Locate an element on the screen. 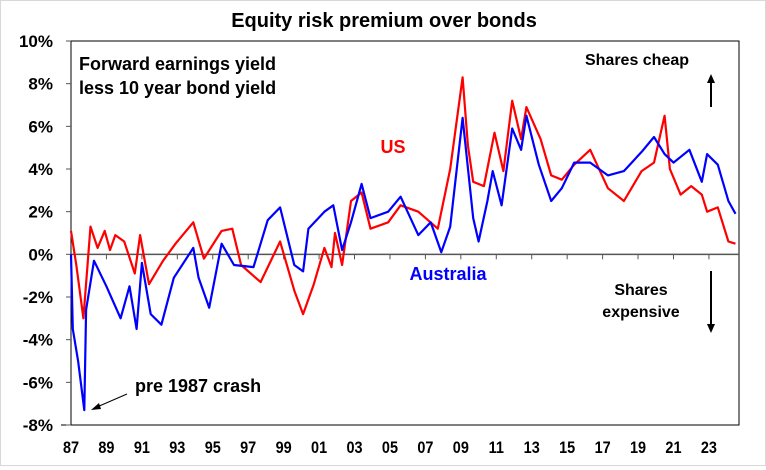 This screenshot has height=470, width=766. subtitle-line1: Forward earnings yield is located at coordinates (177, 64).